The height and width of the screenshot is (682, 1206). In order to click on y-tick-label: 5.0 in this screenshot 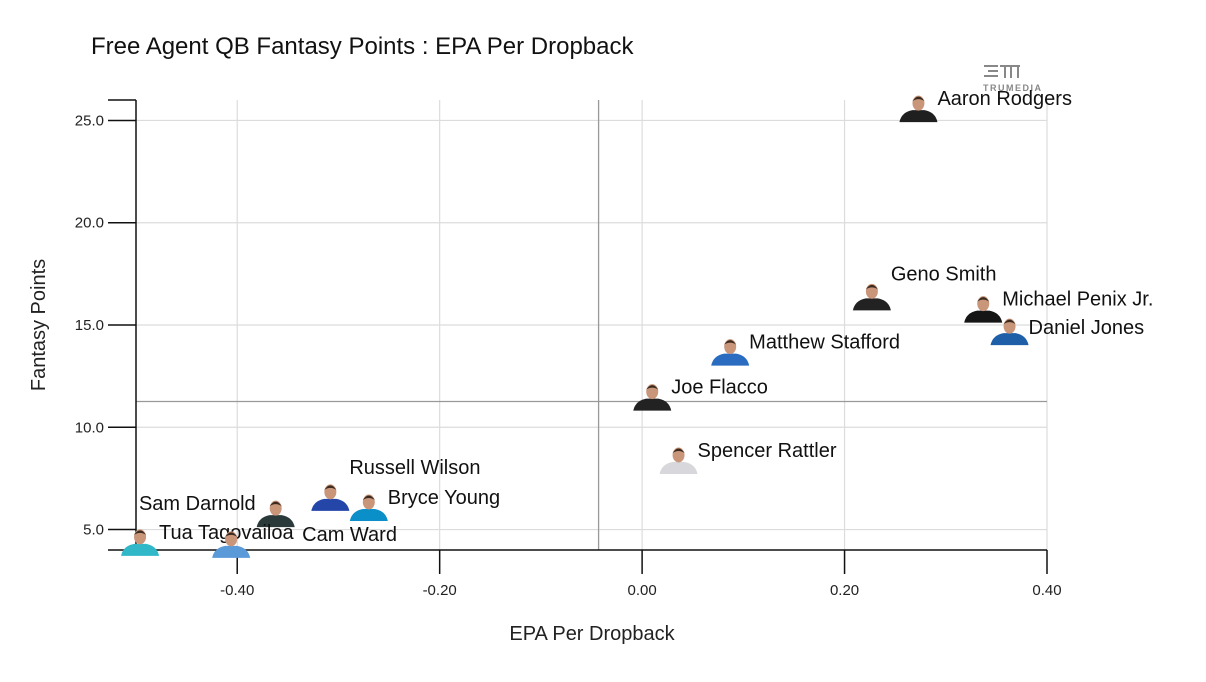, I will do `click(93, 530)`.